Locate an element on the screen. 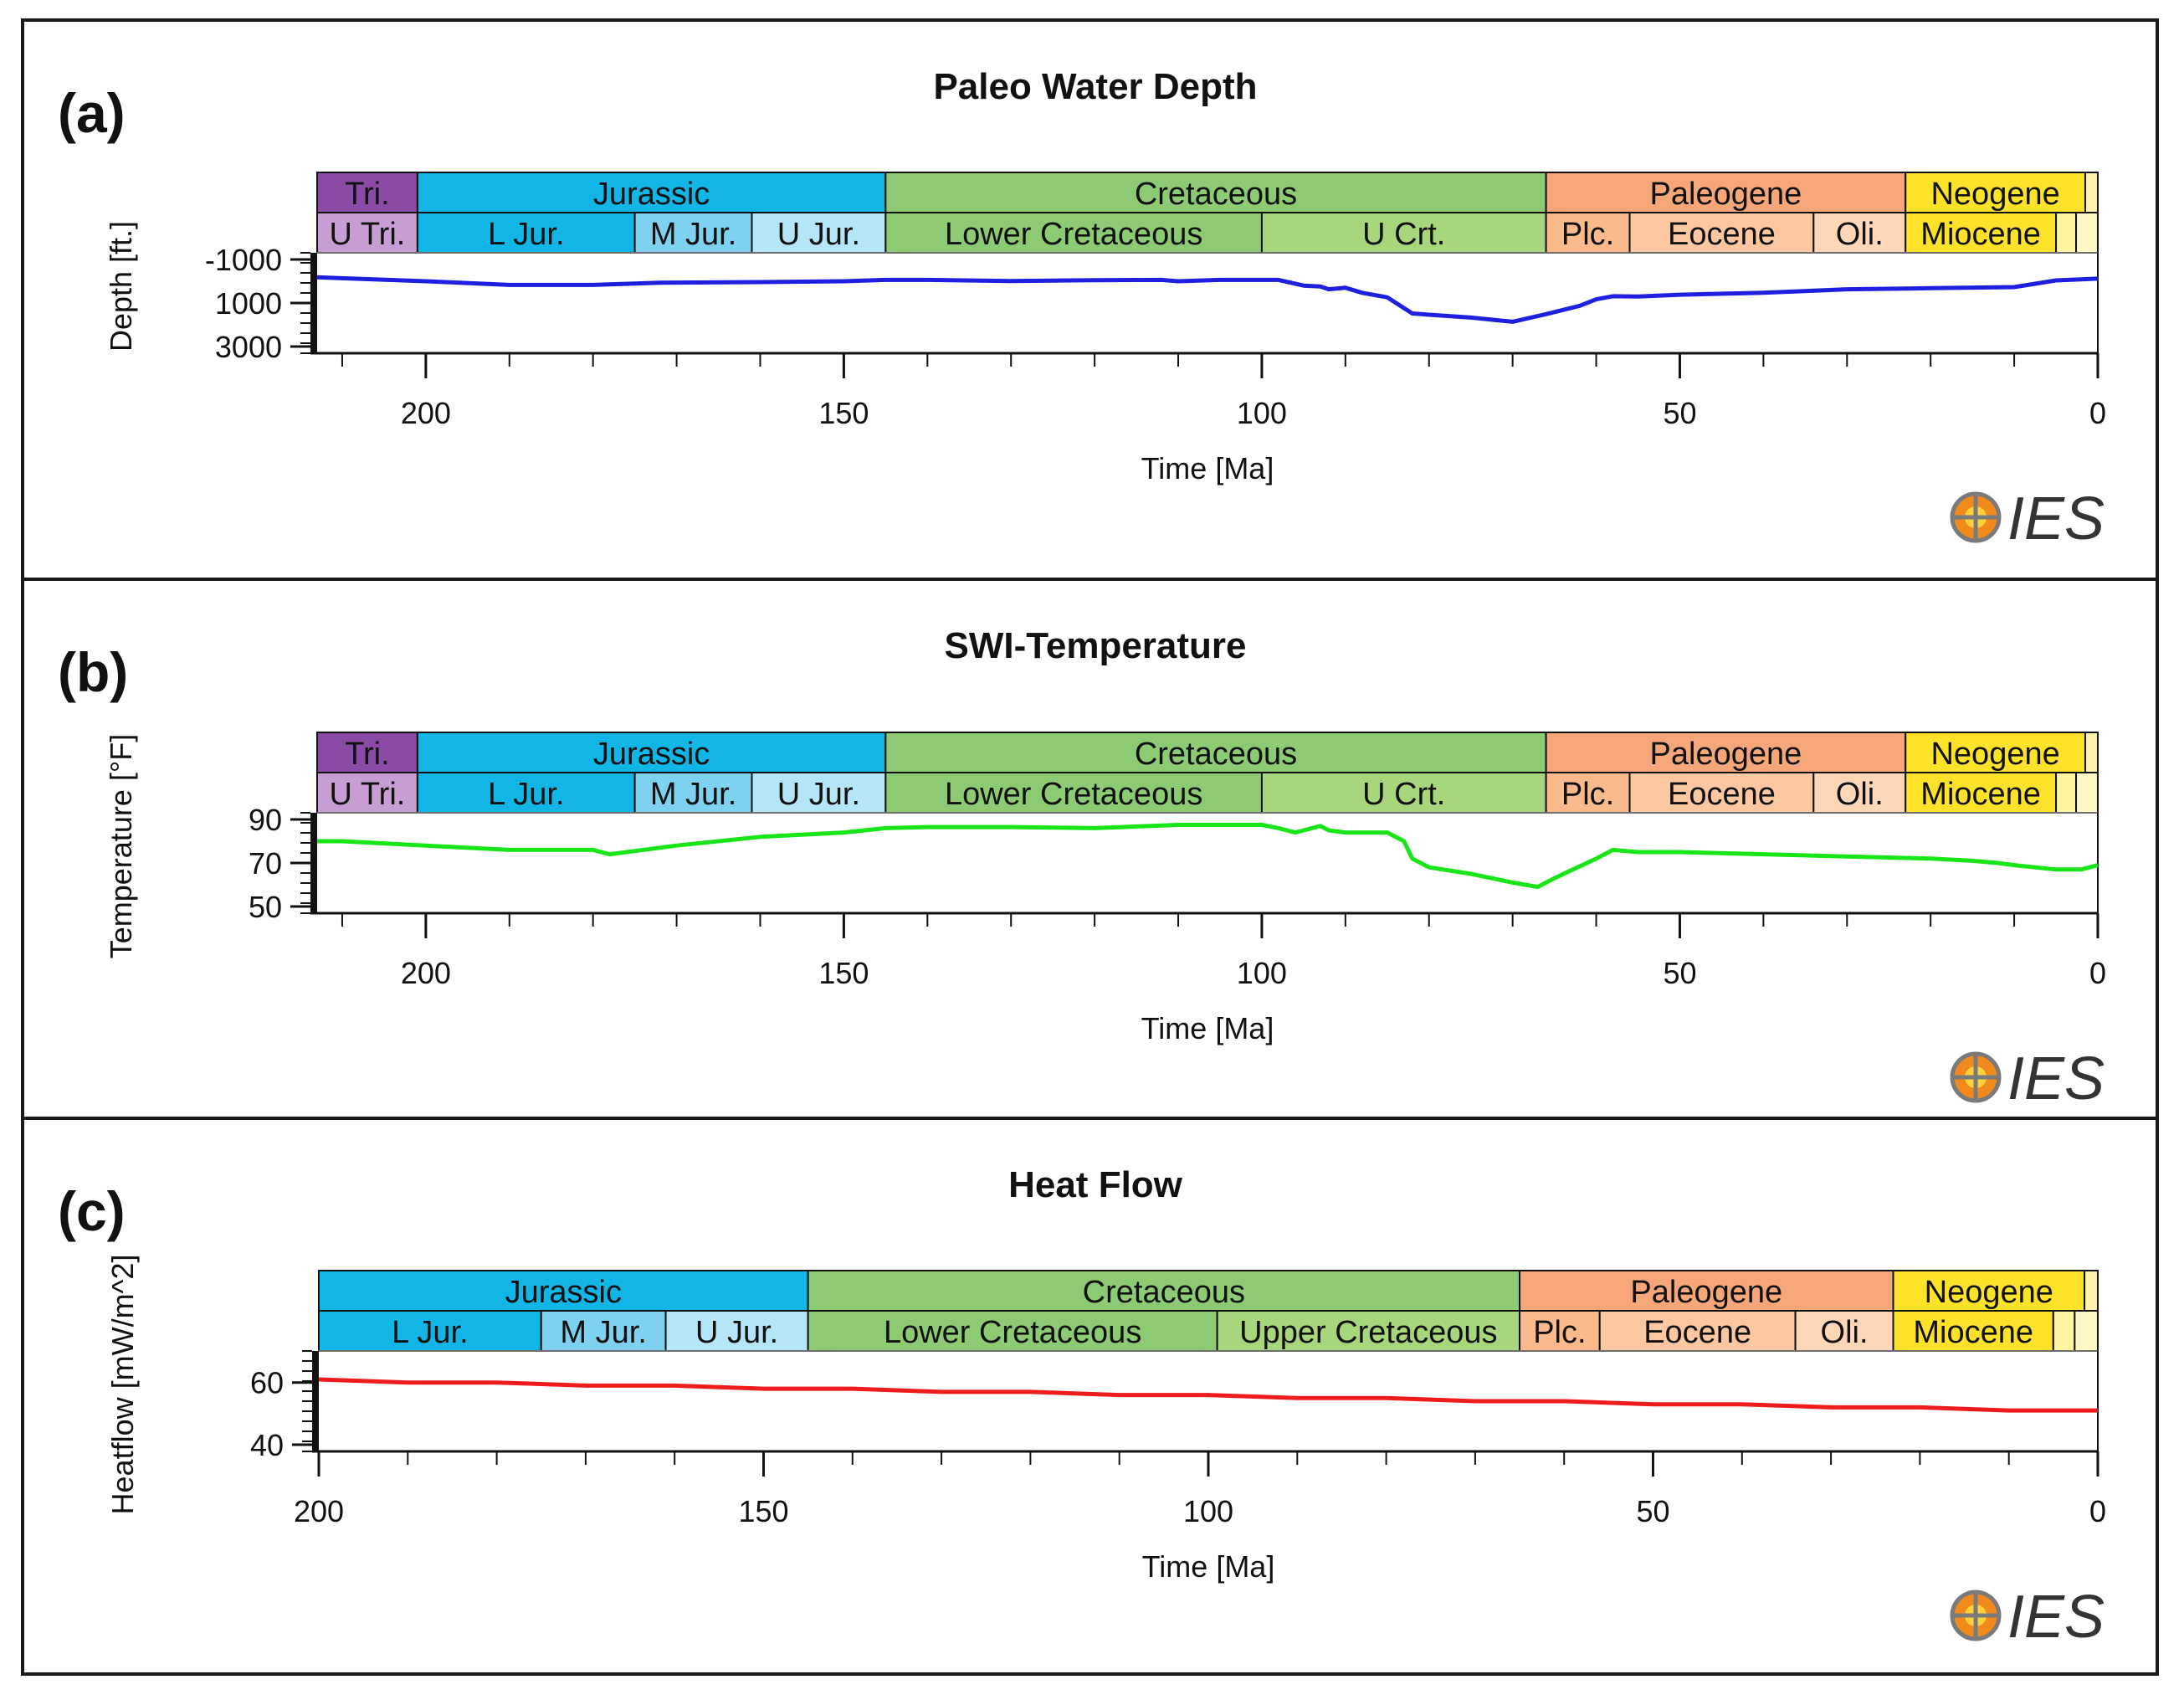 Image resolution: width=2184 pixels, height=1700 pixels. epoch-band: M Jur. is located at coordinates (603, 1331).